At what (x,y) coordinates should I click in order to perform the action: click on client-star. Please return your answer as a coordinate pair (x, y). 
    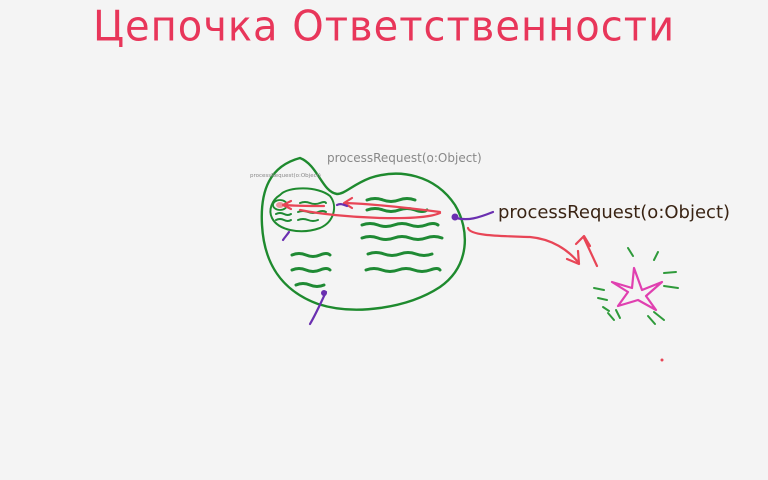
    Looking at the image, I should click on (637, 289).